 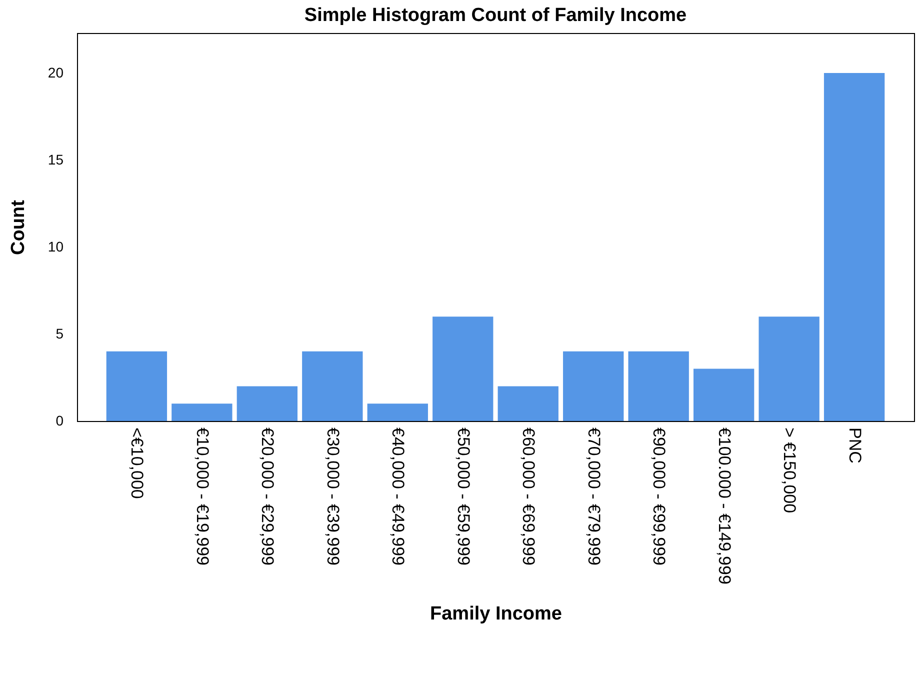 I want to click on y-tick-label: 10, so click(x=56, y=246).